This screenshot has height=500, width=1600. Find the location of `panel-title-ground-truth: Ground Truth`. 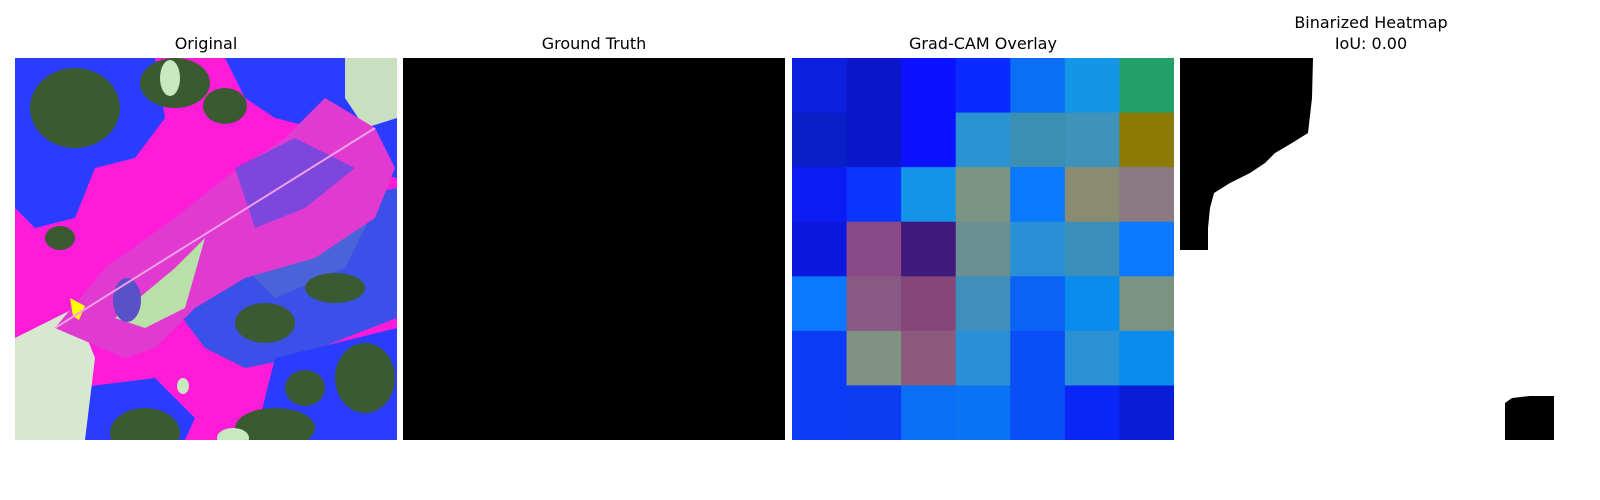

panel-title-ground-truth: Ground Truth is located at coordinates (594, 43).